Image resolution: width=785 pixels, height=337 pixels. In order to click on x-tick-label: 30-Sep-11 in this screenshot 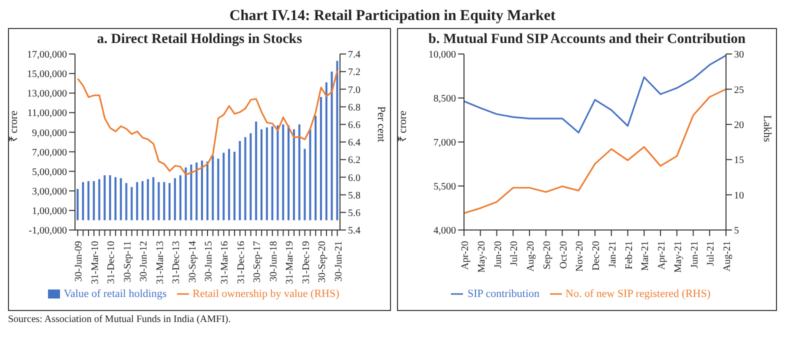, I will do `click(128, 261)`.